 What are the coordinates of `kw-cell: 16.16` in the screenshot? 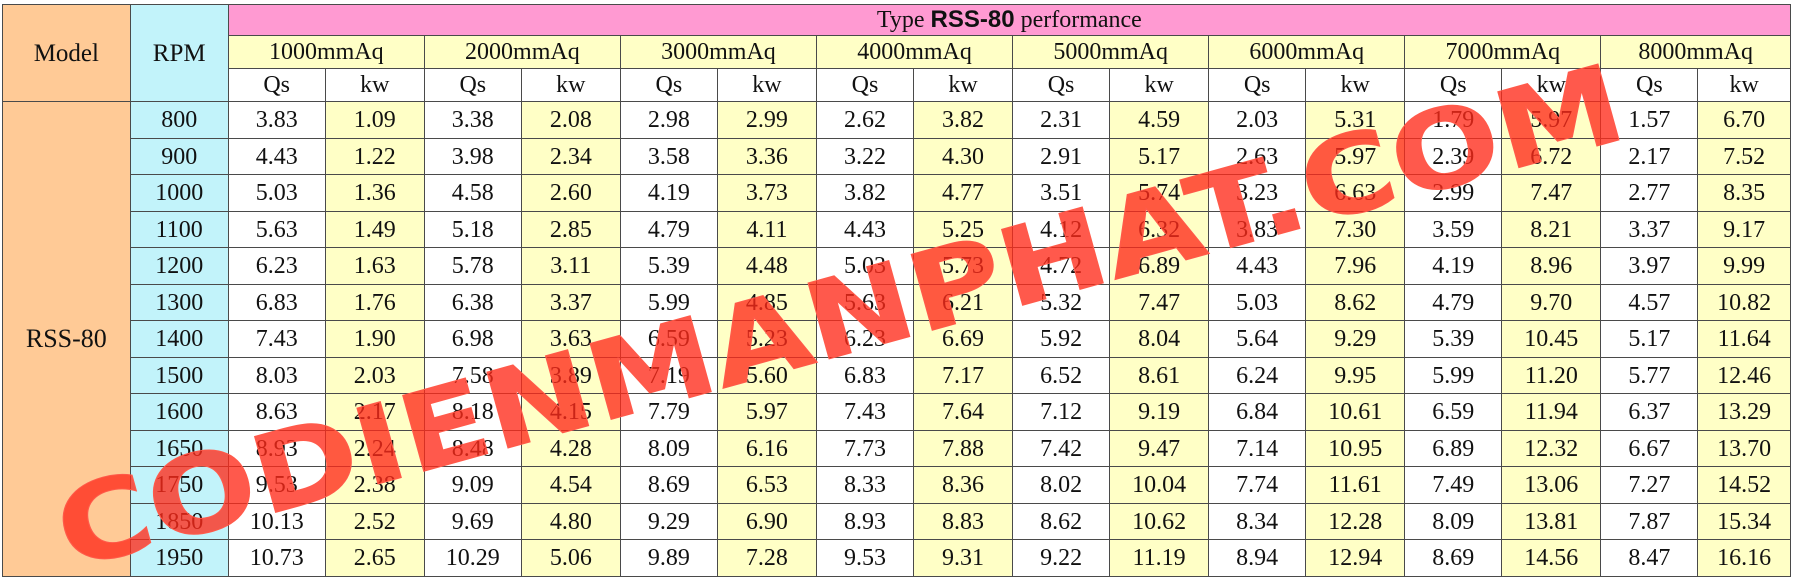 It's located at (1744, 558).